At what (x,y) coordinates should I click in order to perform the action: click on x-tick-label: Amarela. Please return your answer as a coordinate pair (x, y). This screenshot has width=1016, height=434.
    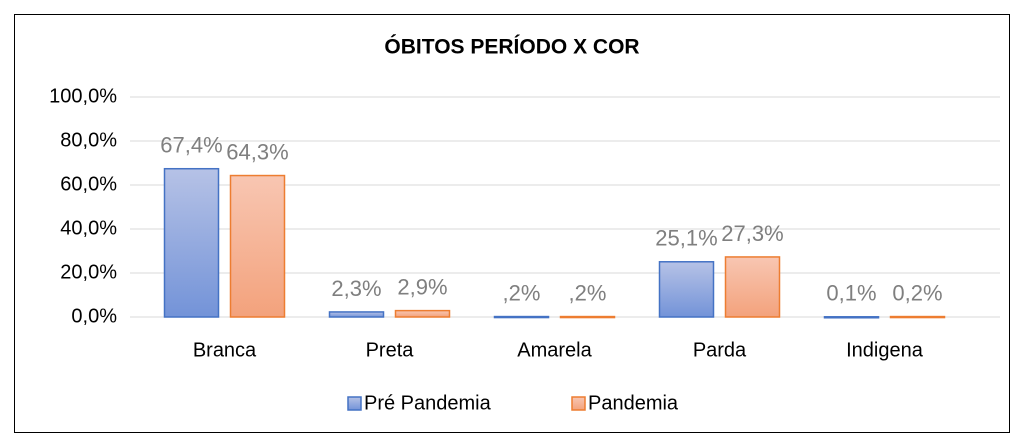
    Looking at the image, I should click on (554, 350).